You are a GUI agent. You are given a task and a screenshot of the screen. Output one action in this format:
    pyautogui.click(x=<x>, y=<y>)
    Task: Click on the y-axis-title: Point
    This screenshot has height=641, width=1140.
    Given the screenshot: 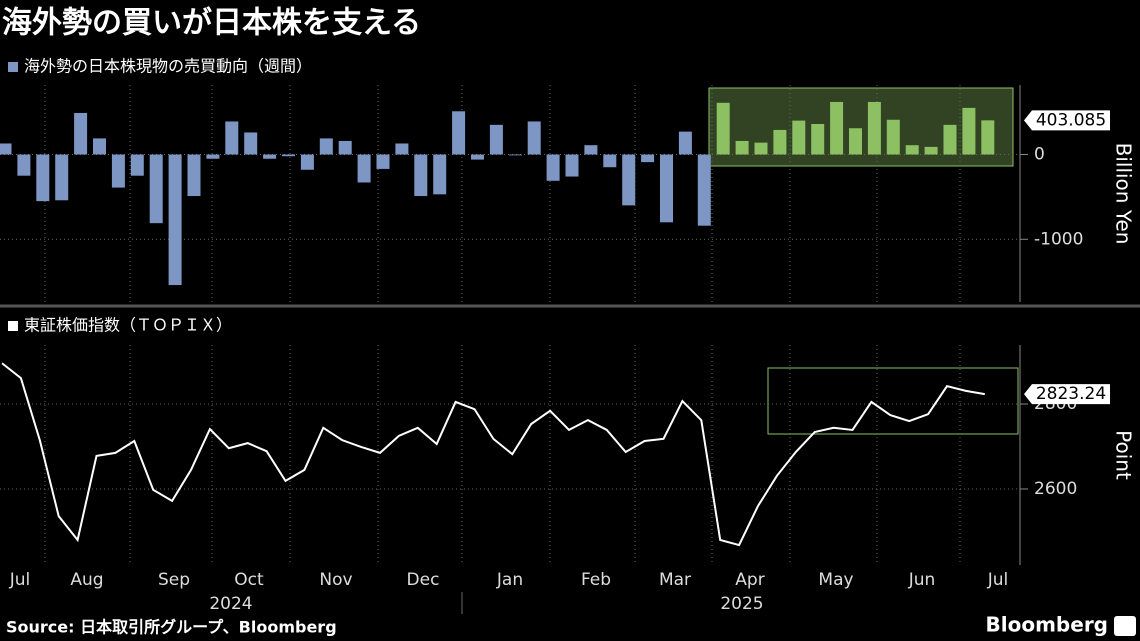 What is the action you would take?
    pyautogui.click(x=1124, y=455)
    